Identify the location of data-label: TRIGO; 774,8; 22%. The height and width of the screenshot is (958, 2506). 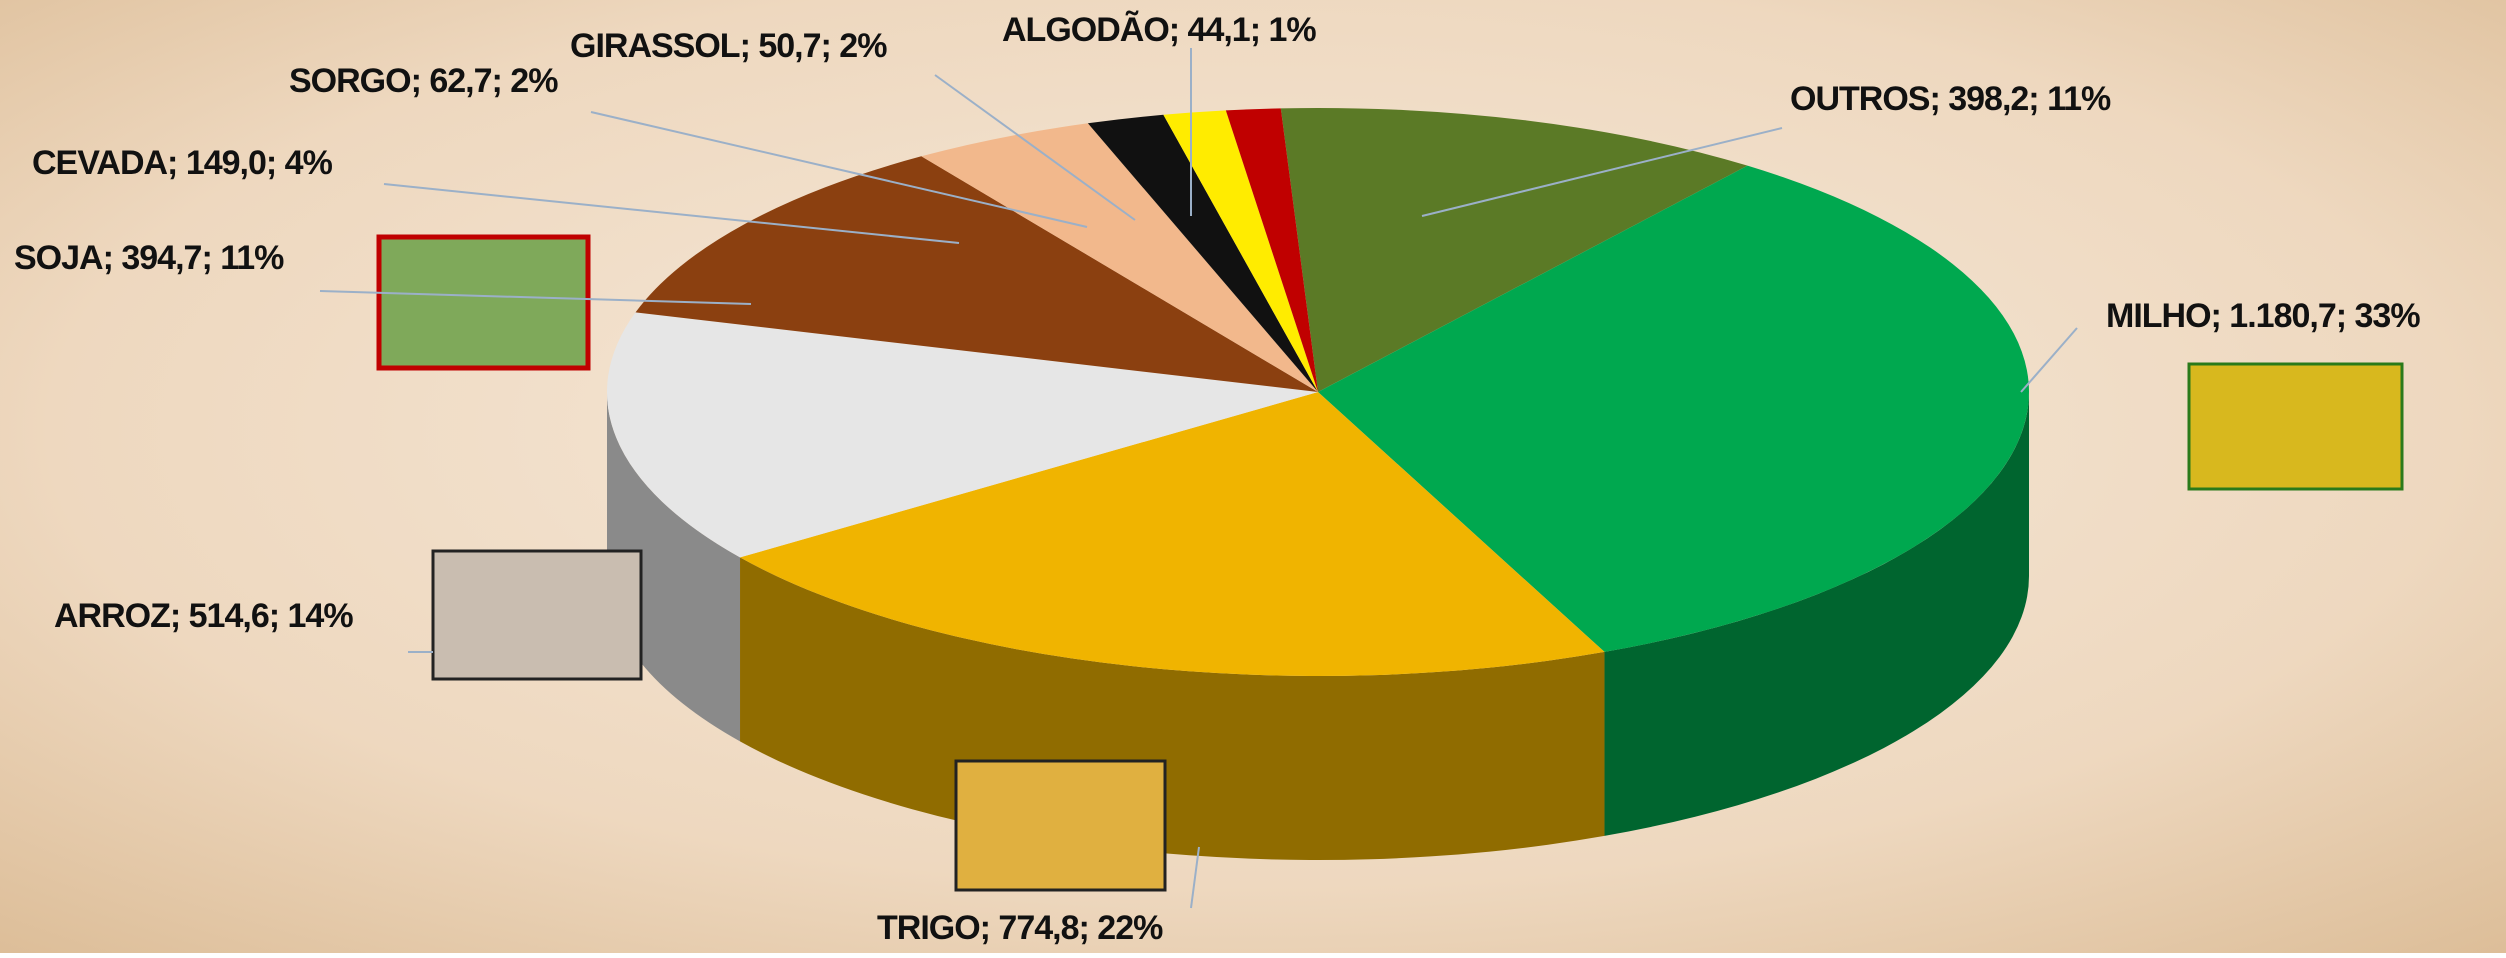
(1020, 928).